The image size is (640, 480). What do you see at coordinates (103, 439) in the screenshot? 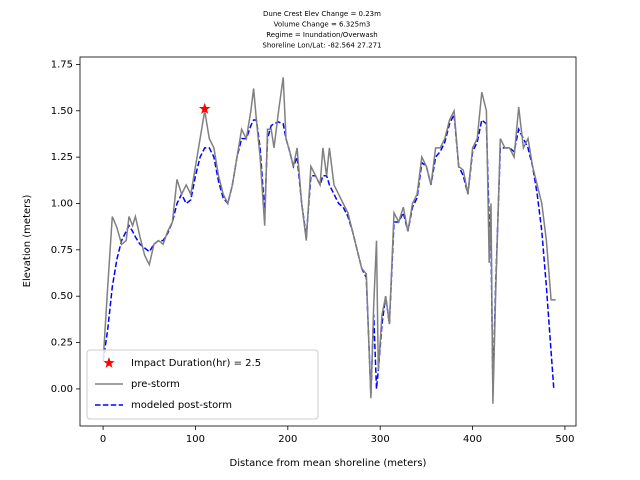
I see `x-tick-label: 0` at bounding box center [103, 439].